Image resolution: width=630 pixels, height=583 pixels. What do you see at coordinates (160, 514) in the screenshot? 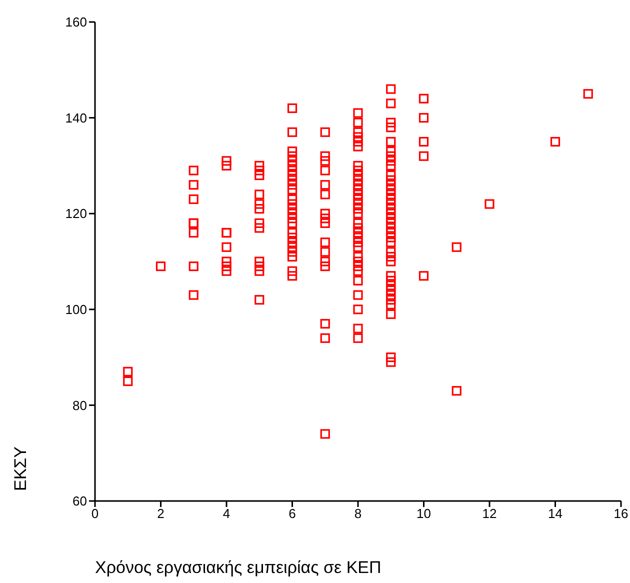
I see `x-tick-label: 2` at bounding box center [160, 514].